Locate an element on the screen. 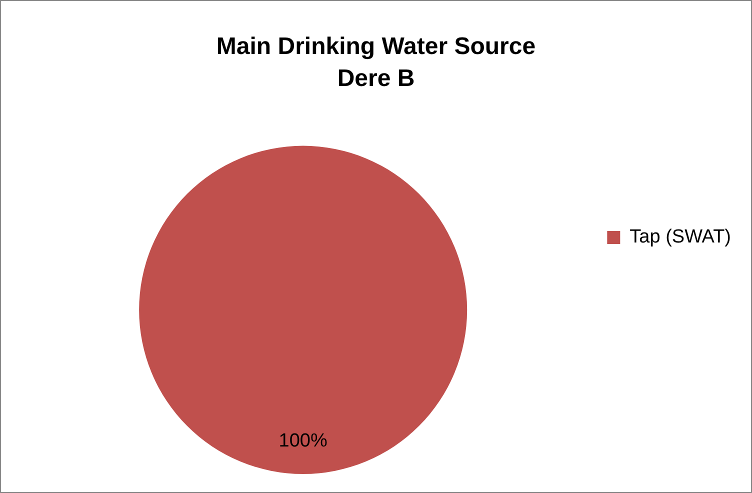 Image resolution: width=752 pixels, height=493 pixels. data-label: 100% is located at coordinates (303, 441).